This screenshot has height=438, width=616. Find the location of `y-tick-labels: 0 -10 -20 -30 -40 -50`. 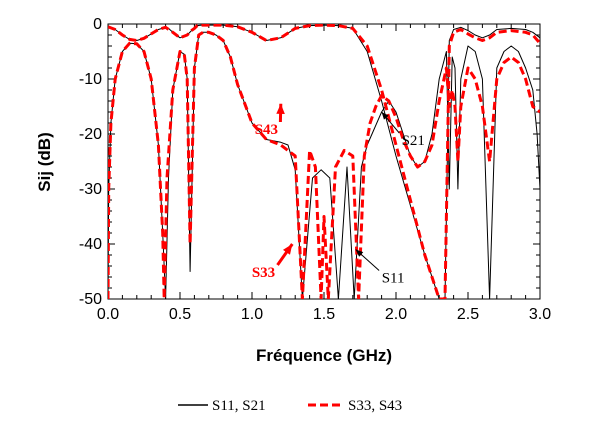

y-tick-labels: 0 -10 -20 -30 -40 -50 is located at coordinates (90, 162).